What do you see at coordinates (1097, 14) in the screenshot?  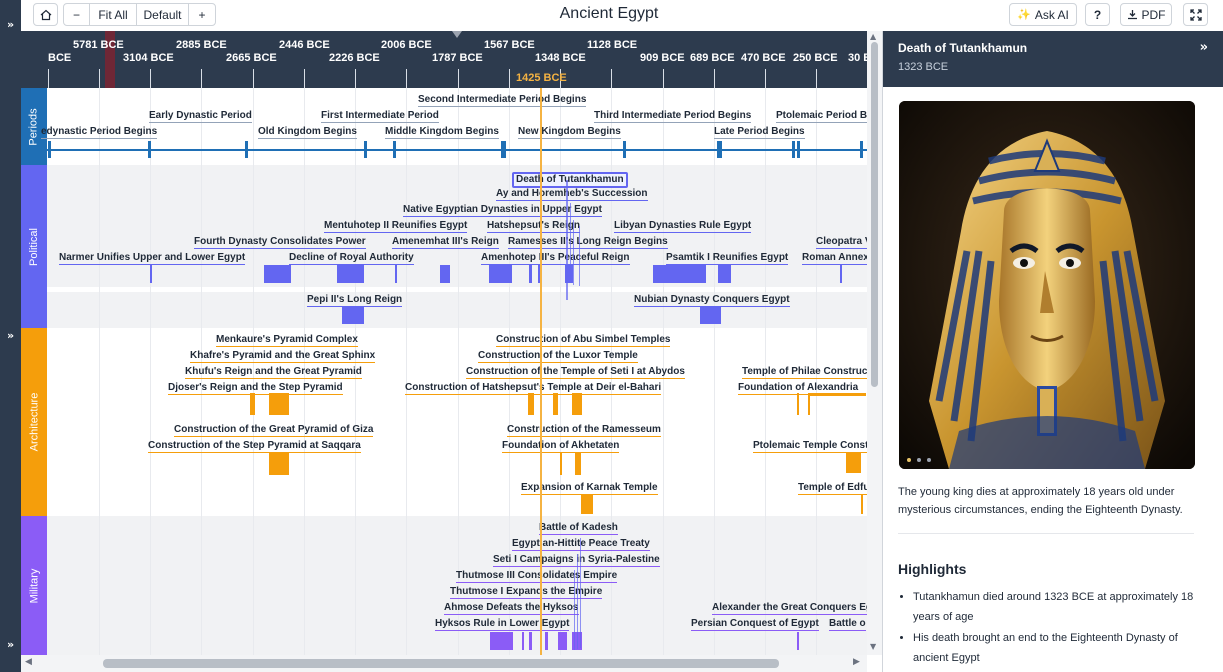 I see `help-button: ?` at bounding box center [1097, 14].